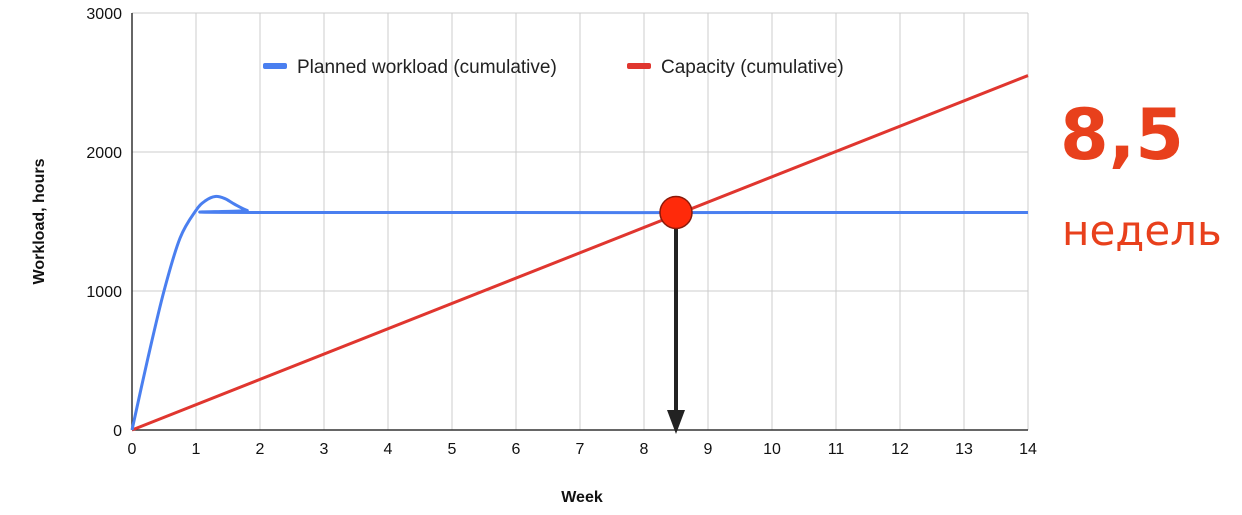 This screenshot has height=515, width=1242. What do you see at coordinates (1122, 135) in the screenshot?
I see `callout-value: 8,5` at bounding box center [1122, 135].